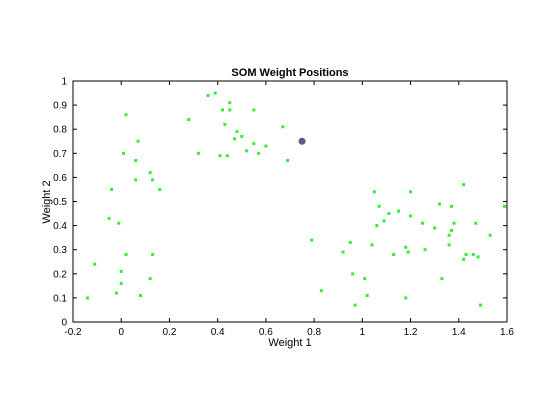 The height and width of the screenshot is (420, 560). What do you see at coordinates (266, 332) in the screenshot?
I see `x-tick-label: 0.6` at bounding box center [266, 332].